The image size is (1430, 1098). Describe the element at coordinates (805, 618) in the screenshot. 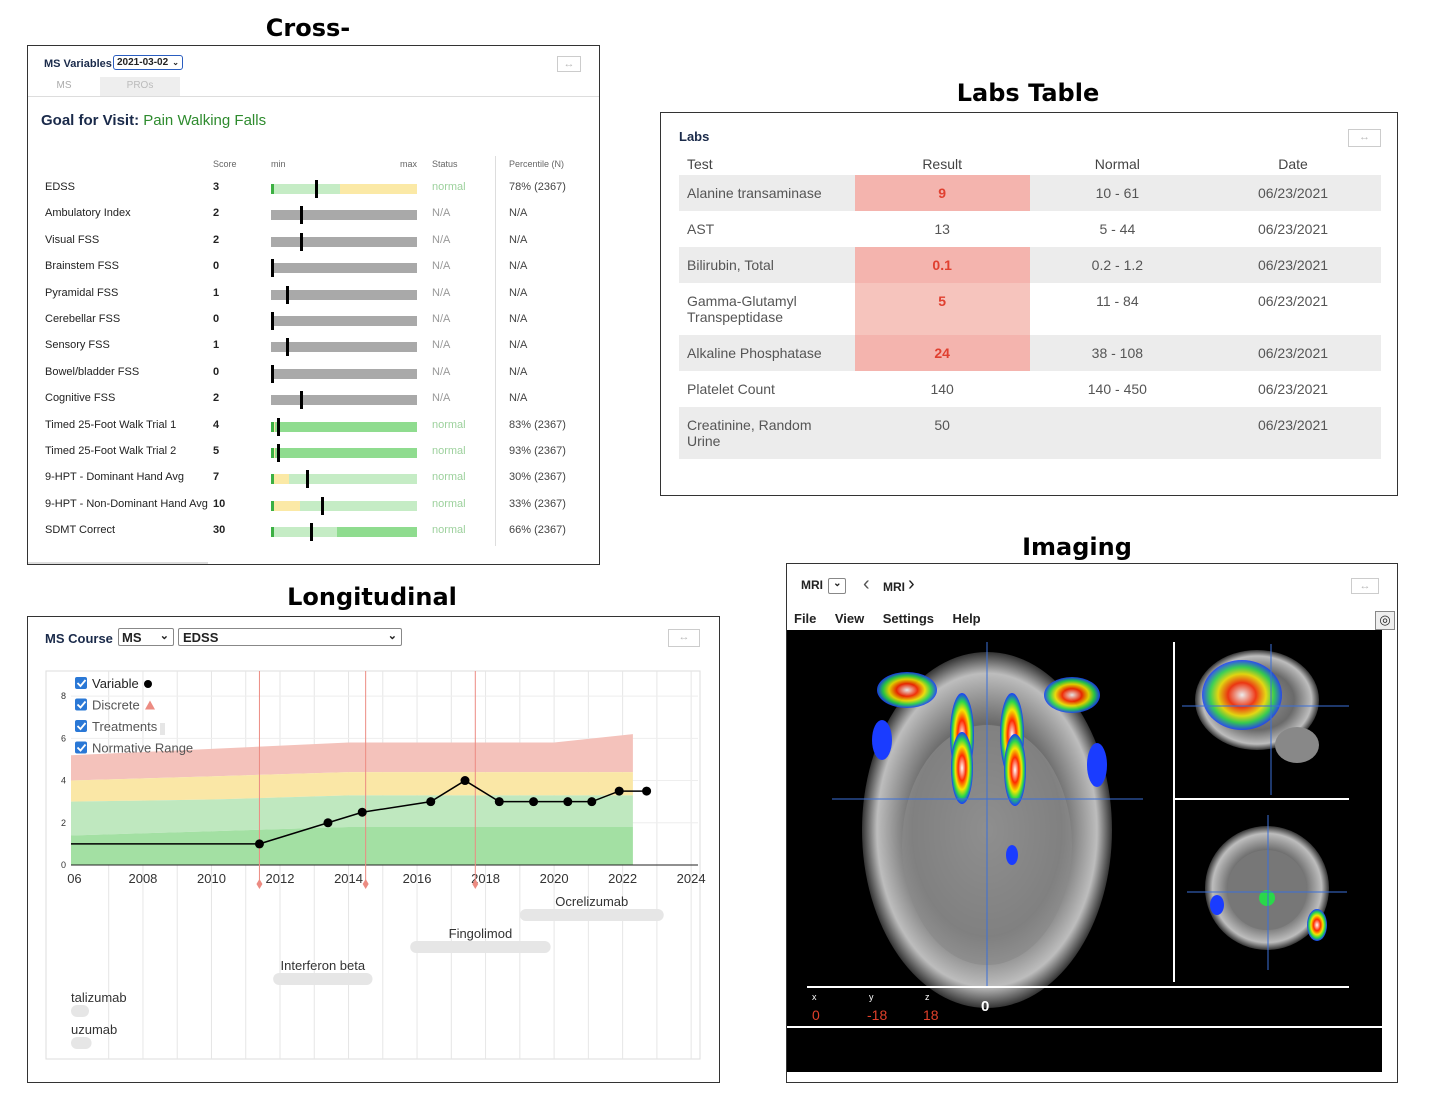

I see `menu-file: File` at that location.